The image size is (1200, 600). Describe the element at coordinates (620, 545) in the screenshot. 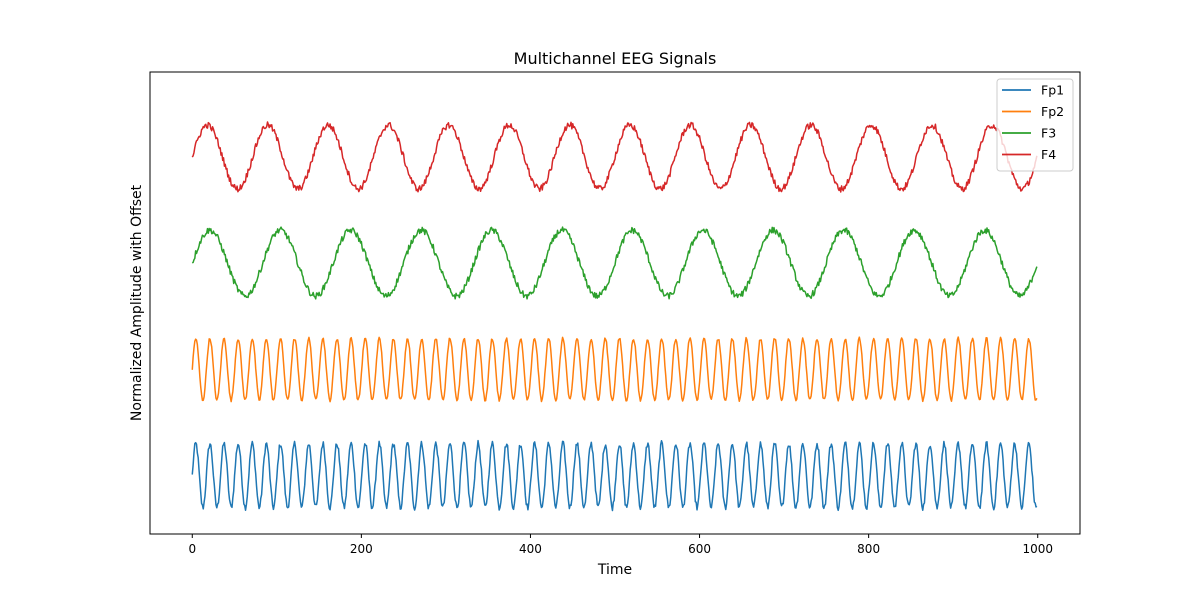

I see `x-axis-ticks: 0 200 400 600 800 1000` at that location.